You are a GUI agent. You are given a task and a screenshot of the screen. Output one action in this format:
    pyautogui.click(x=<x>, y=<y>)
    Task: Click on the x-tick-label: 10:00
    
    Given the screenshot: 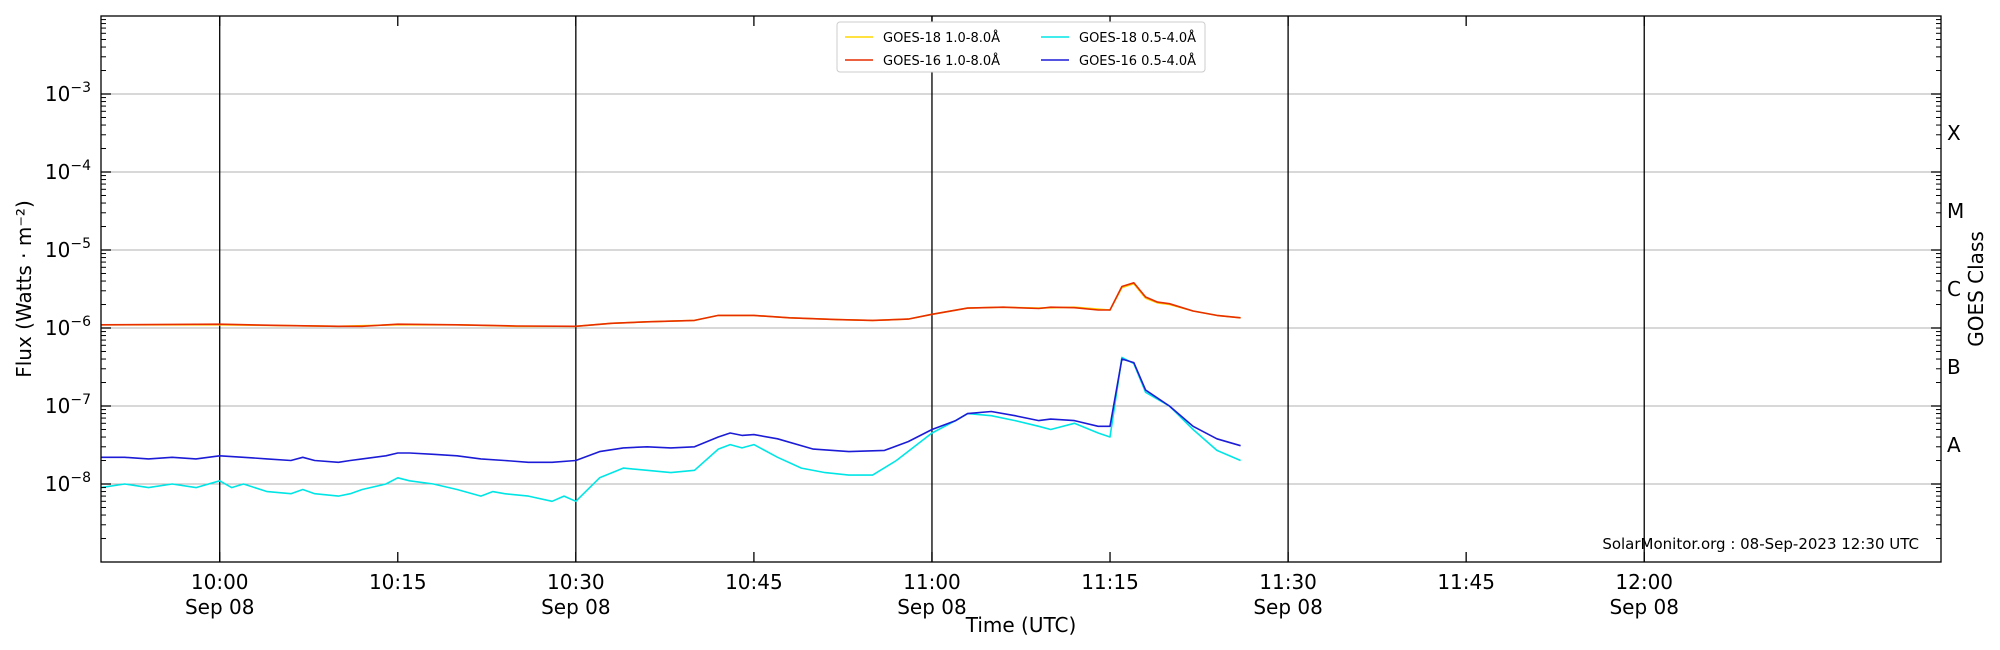 What is the action you would take?
    pyautogui.click(x=220, y=582)
    